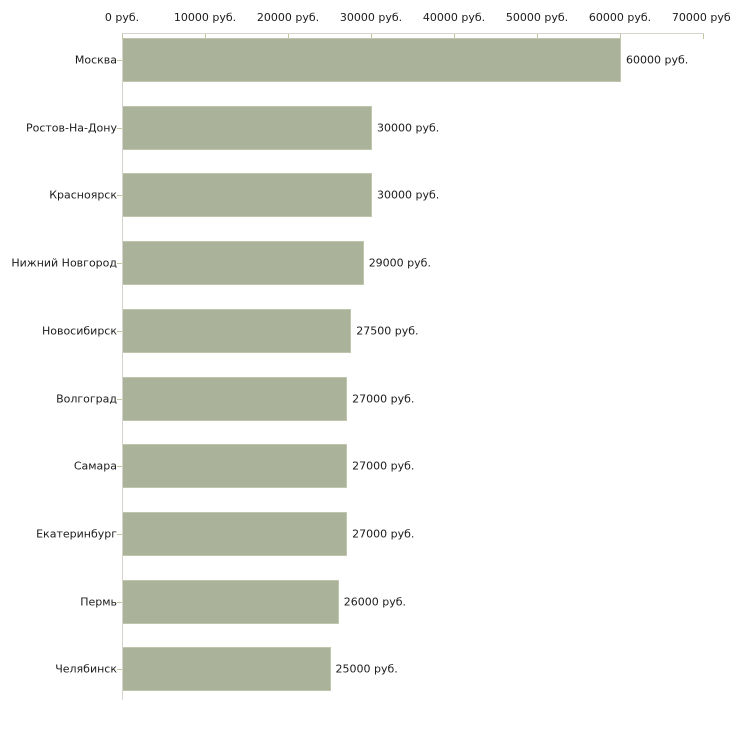 The height and width of the screenshot is (730, 730). I want to click on x-axis-tick-label: 60000 руб., so click(620, 17).